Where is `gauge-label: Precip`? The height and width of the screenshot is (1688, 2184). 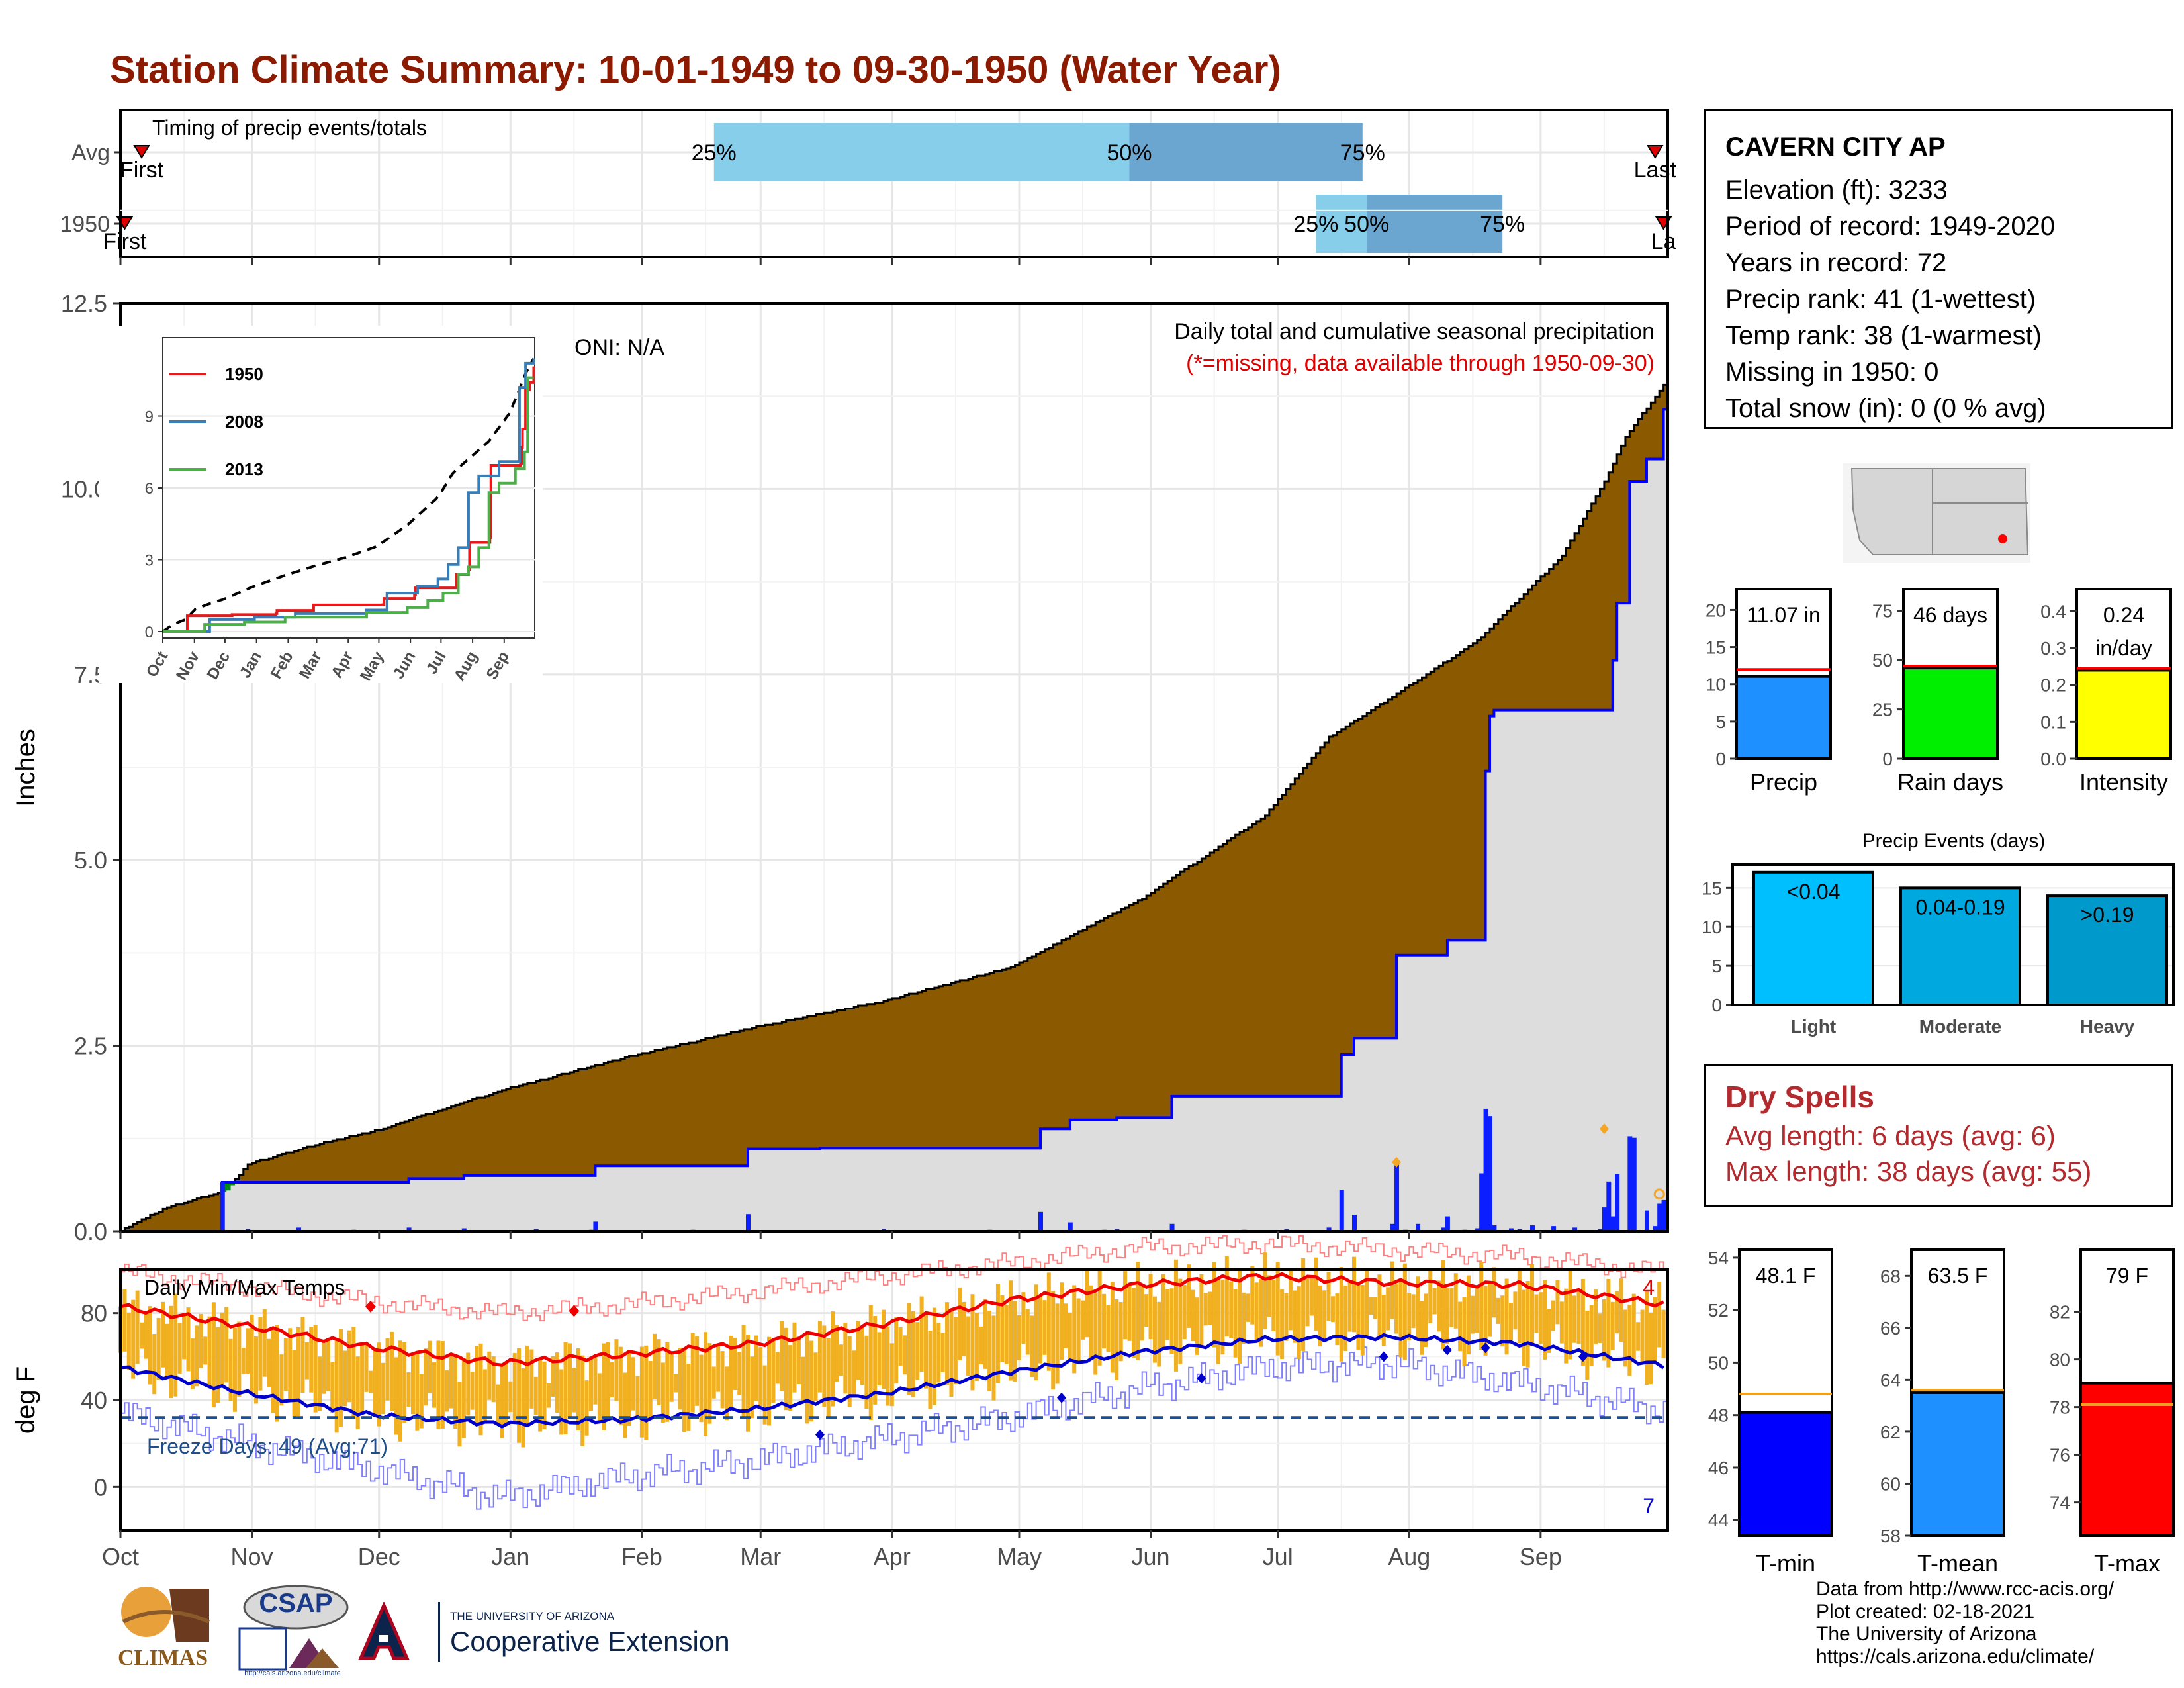
gauge-label: Precip is located at coordinates (1783, 782).